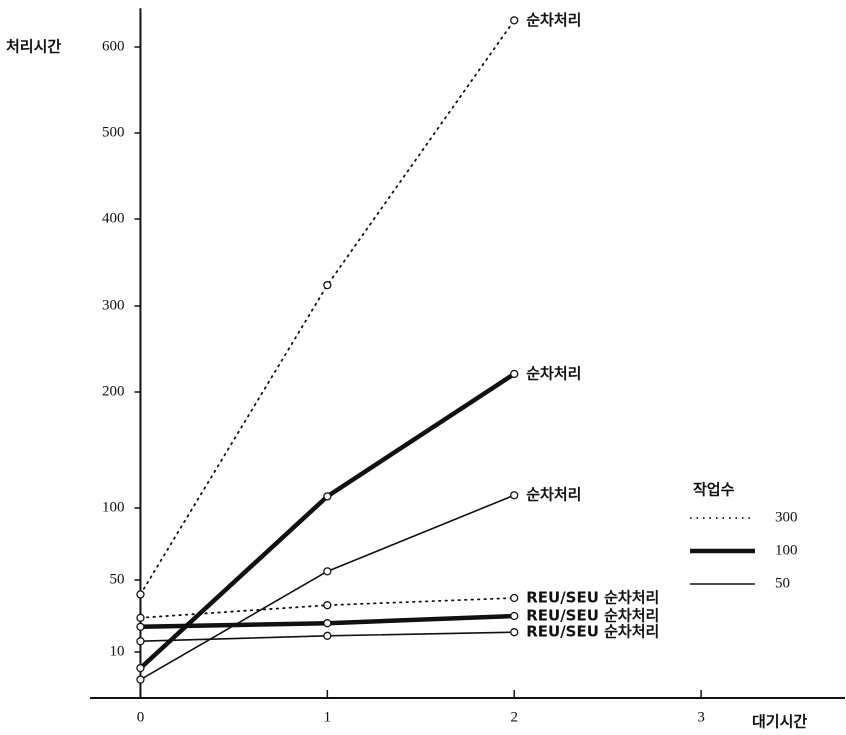 This screenshot has width=846, height=735. What do you see at coordinates (701, 717) in the screenshot?
I see `x-tick-label: 3` at bounding box center [701, 717].